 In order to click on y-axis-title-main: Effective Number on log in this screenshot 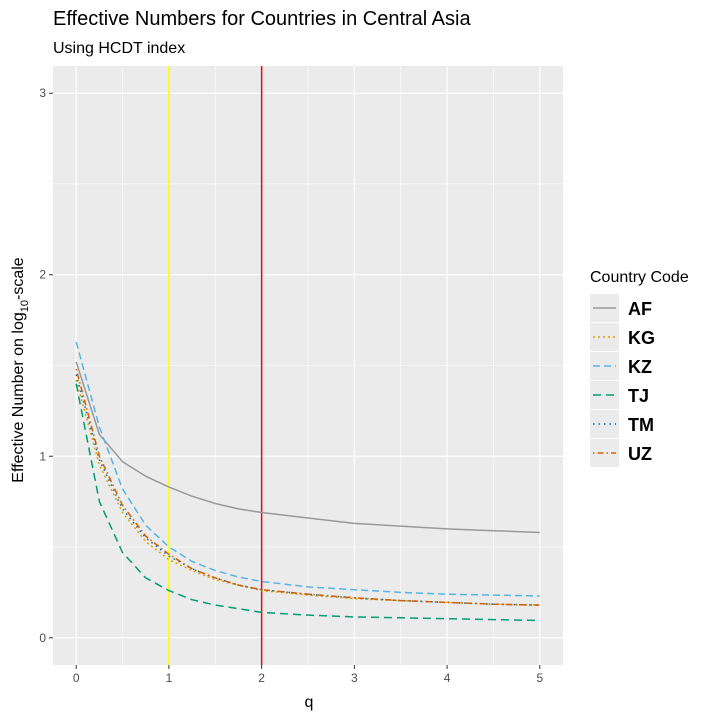, I will do `click(18, 397)`.